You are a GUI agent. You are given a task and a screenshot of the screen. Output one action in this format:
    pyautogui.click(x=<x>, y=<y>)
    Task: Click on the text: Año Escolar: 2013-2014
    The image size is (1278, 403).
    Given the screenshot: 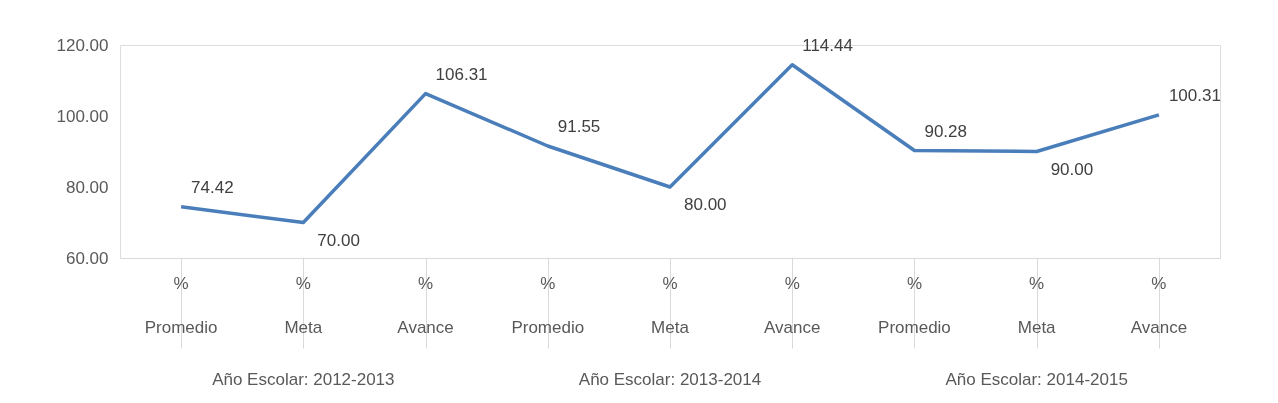 What is the action you would take?
    pyautogui.click(x=670, y=379)
    